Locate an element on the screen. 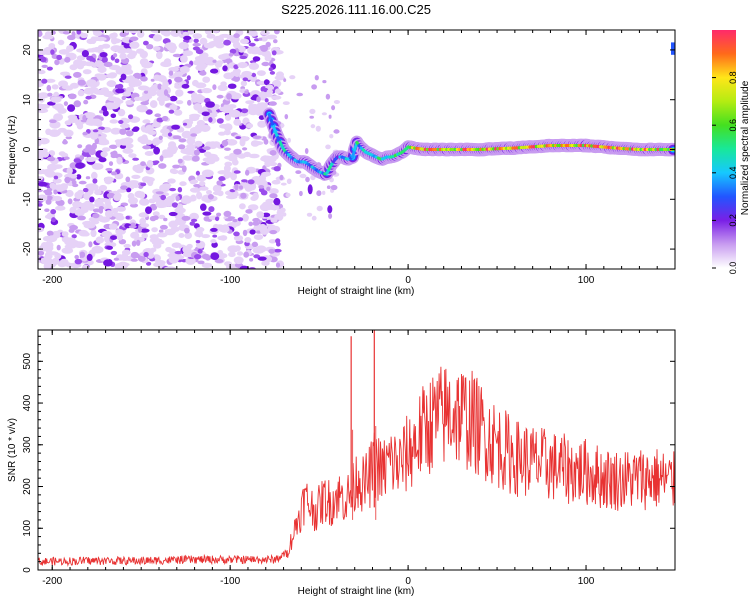 The width and height of the screenshot is (750, 605). x-tick-label: -200 is located at coordinates (52, 280).